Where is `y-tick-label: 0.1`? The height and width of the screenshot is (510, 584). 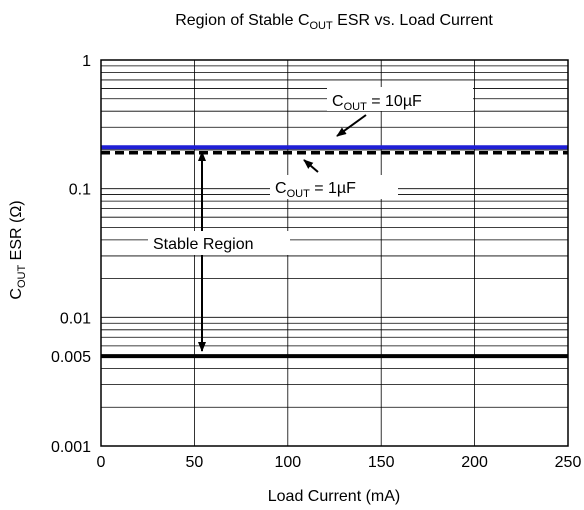
y-tick-label: 0.1 is located at coordinates (80, 190).